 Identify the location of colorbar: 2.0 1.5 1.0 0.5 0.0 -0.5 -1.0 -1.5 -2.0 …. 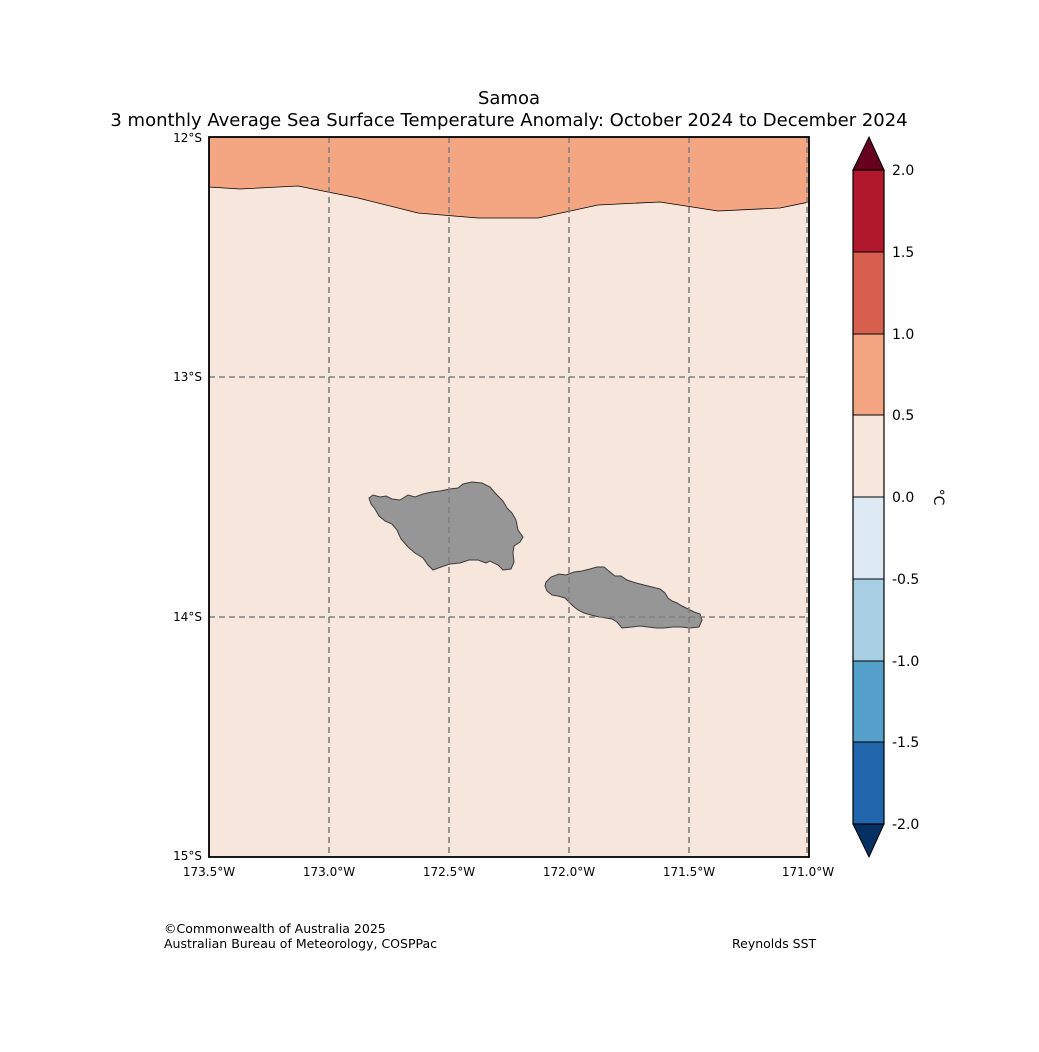
(899, 497).